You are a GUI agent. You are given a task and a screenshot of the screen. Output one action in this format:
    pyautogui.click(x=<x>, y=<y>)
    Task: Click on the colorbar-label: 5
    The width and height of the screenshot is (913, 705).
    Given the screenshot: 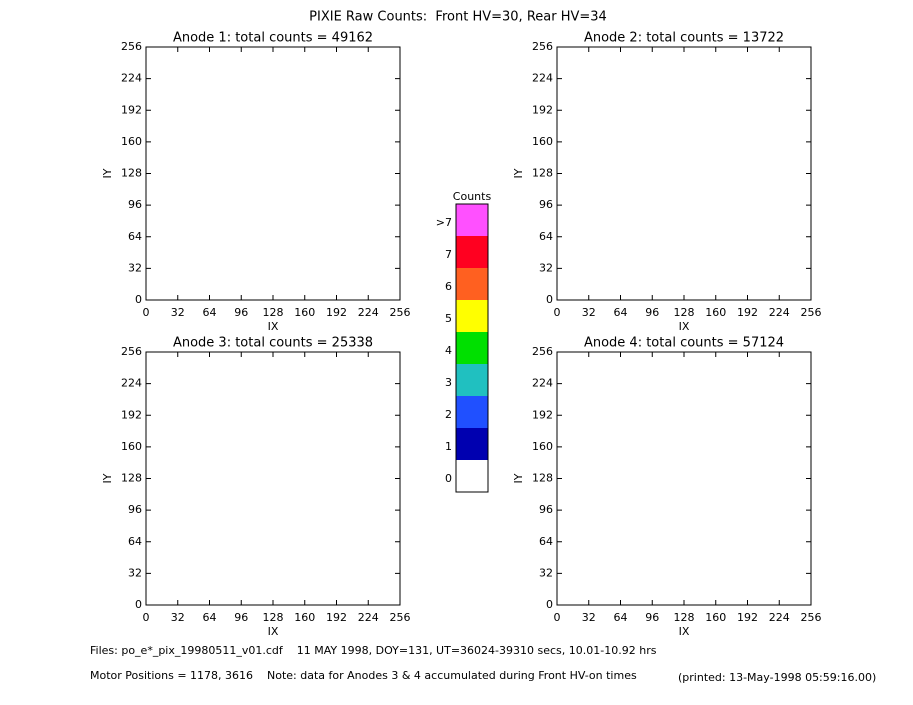 What is the action you would take?
    pyautogui.click(x=448, y=318)
    